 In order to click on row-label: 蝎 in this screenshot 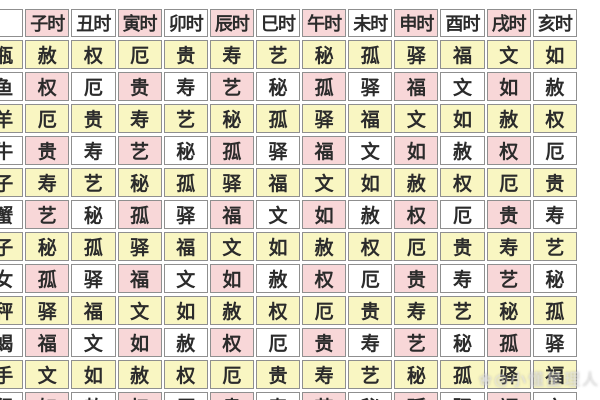, I will do `click(12, 342)`.